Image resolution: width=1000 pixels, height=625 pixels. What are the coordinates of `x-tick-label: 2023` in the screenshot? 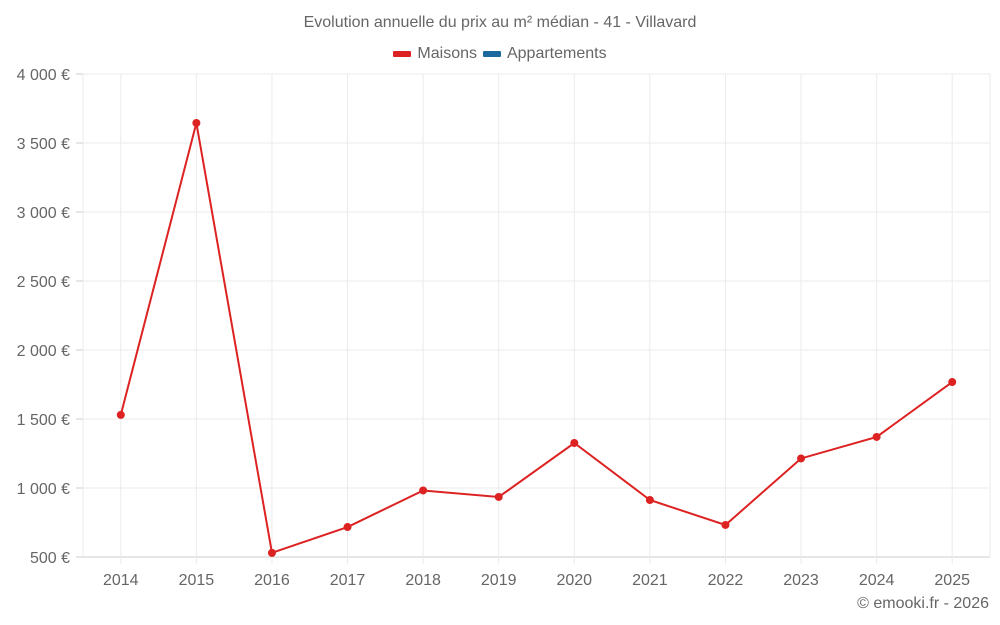 It's located at (801, 580).